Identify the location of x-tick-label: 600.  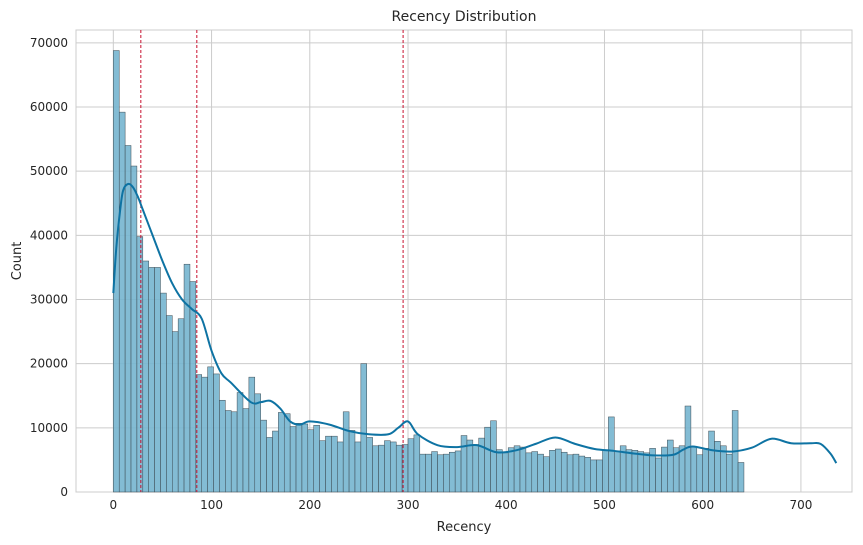
(702, 505).